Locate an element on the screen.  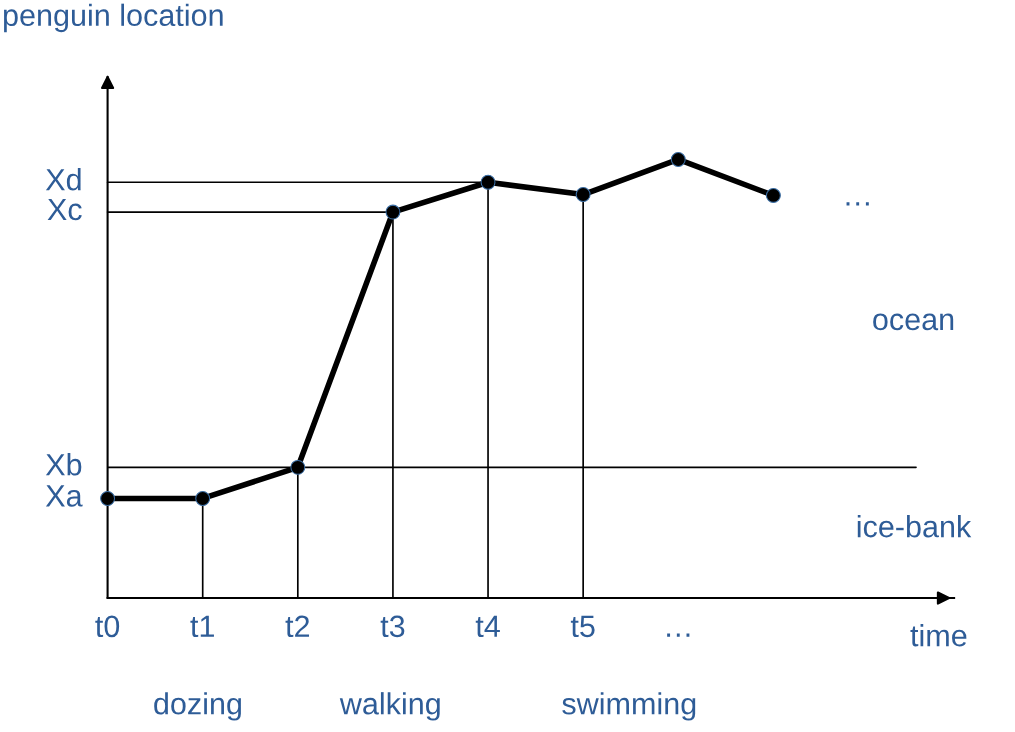
chart-title: penguin location is located at coordinates (113, 18).